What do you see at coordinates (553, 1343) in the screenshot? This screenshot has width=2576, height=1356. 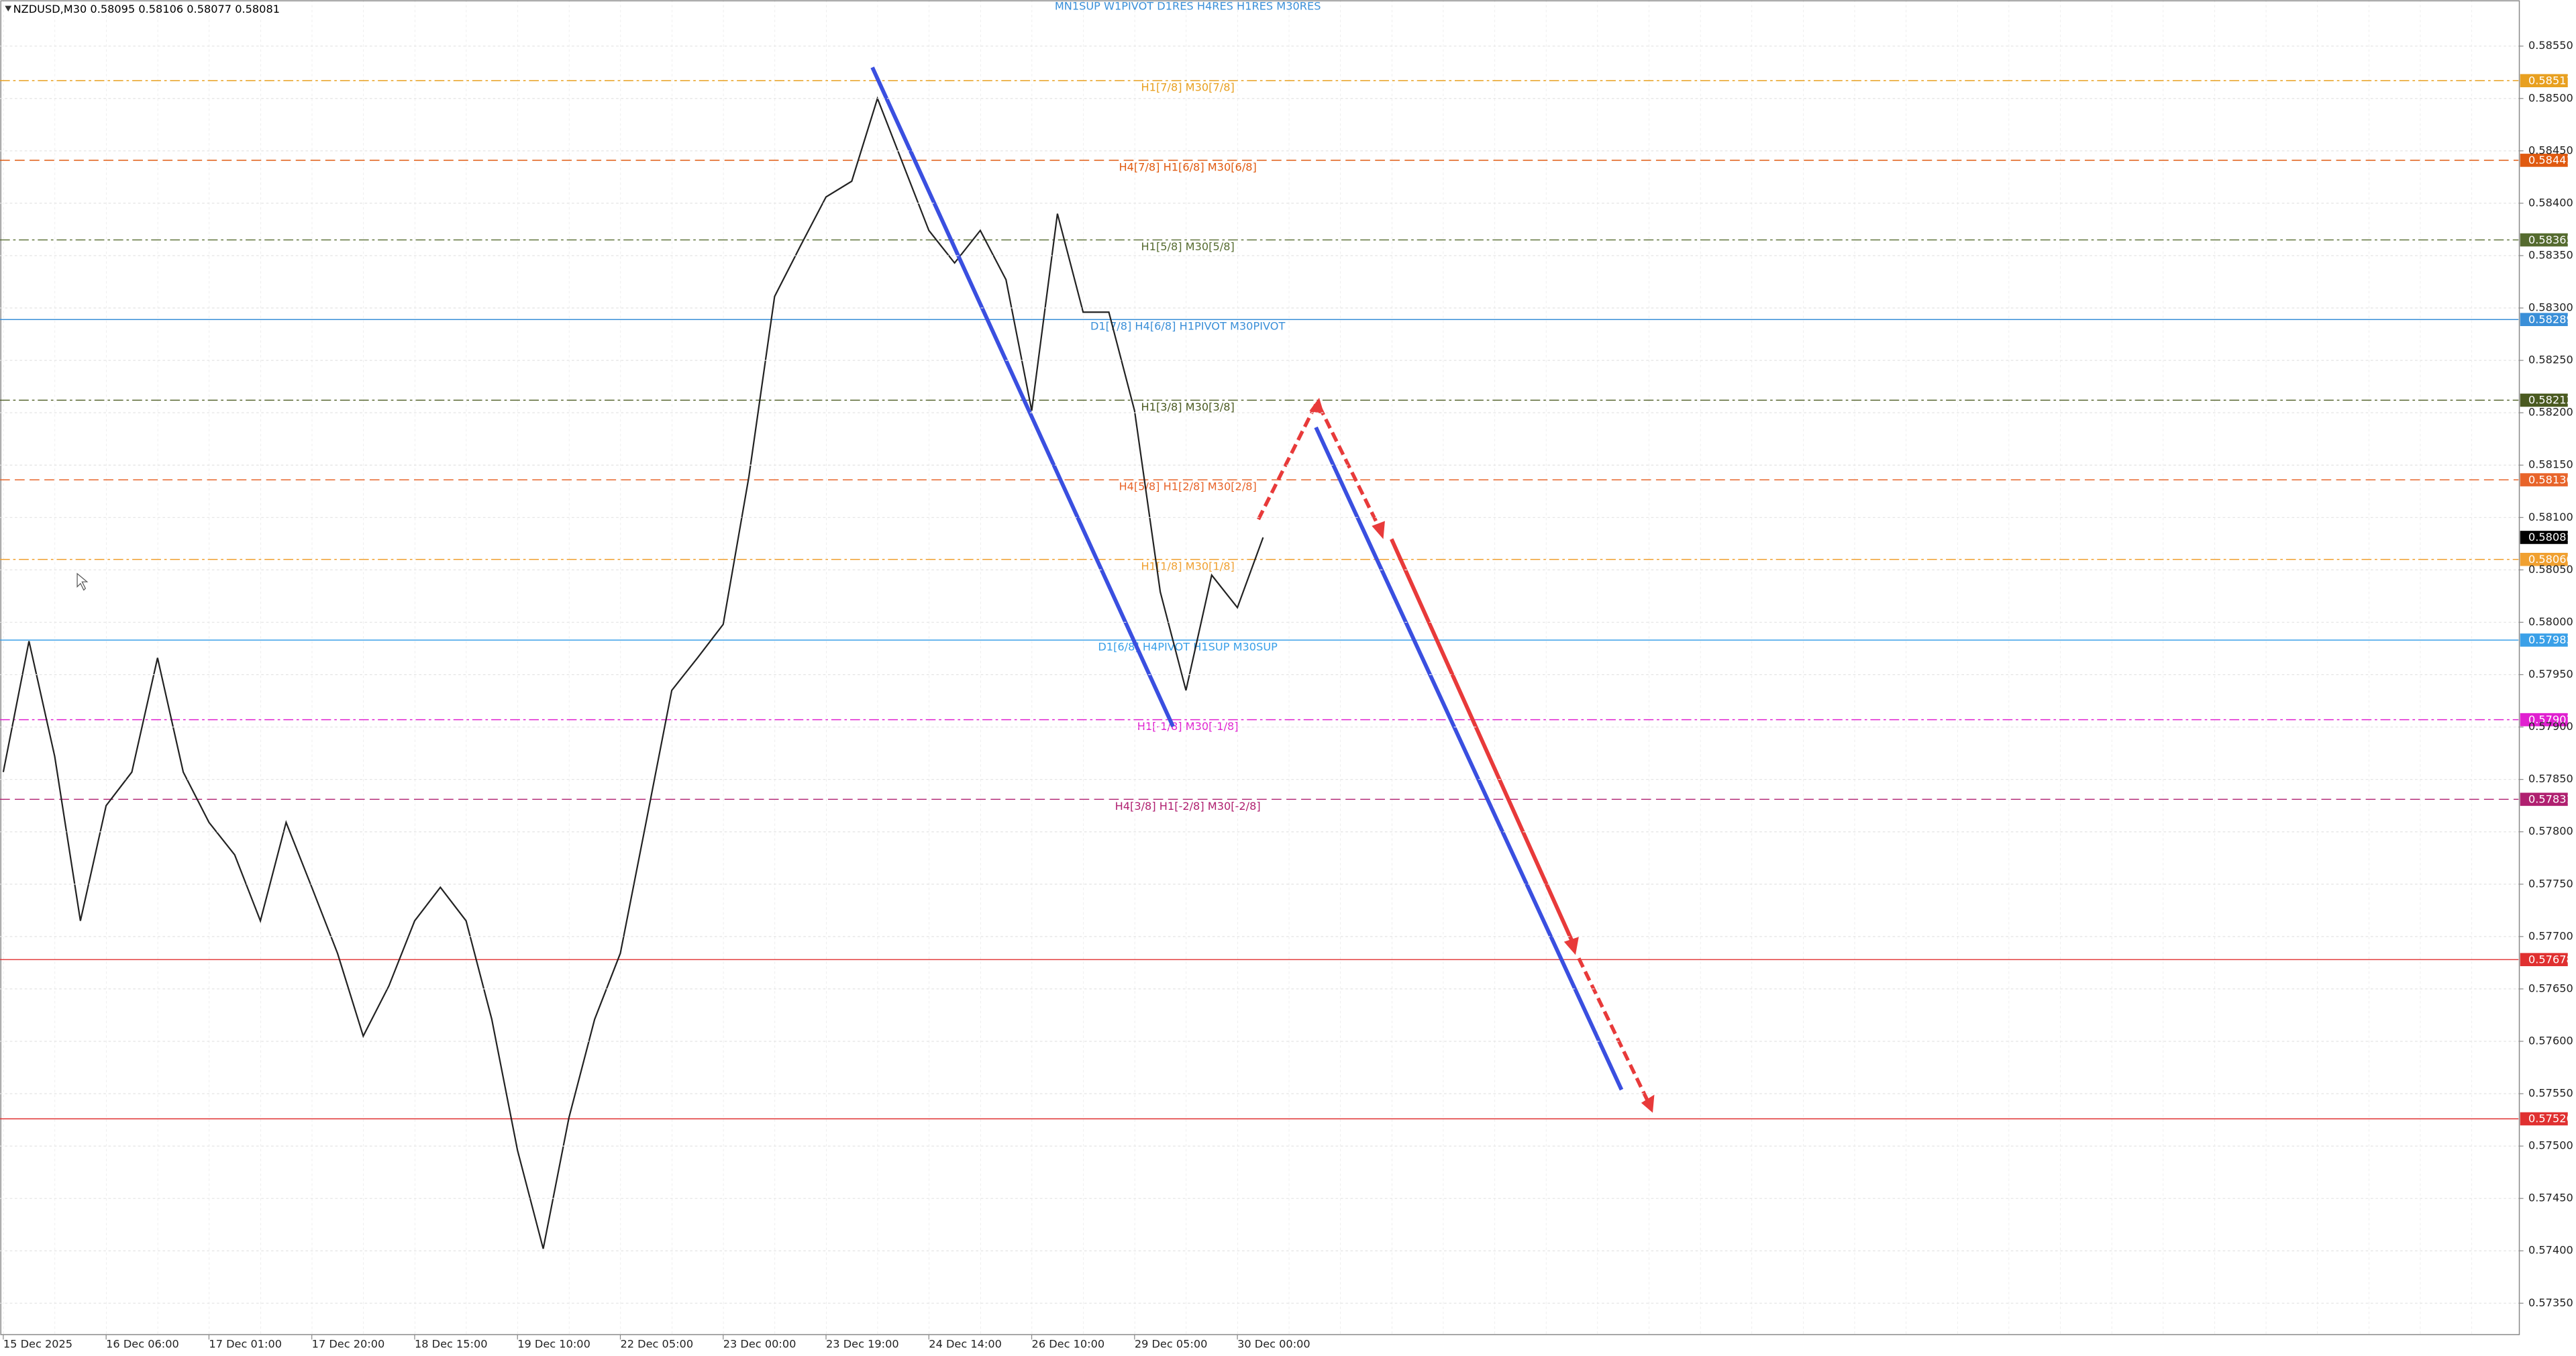 I see `x-tick-label: 19 Dec 10:00` at bounding box center [553, 1343].